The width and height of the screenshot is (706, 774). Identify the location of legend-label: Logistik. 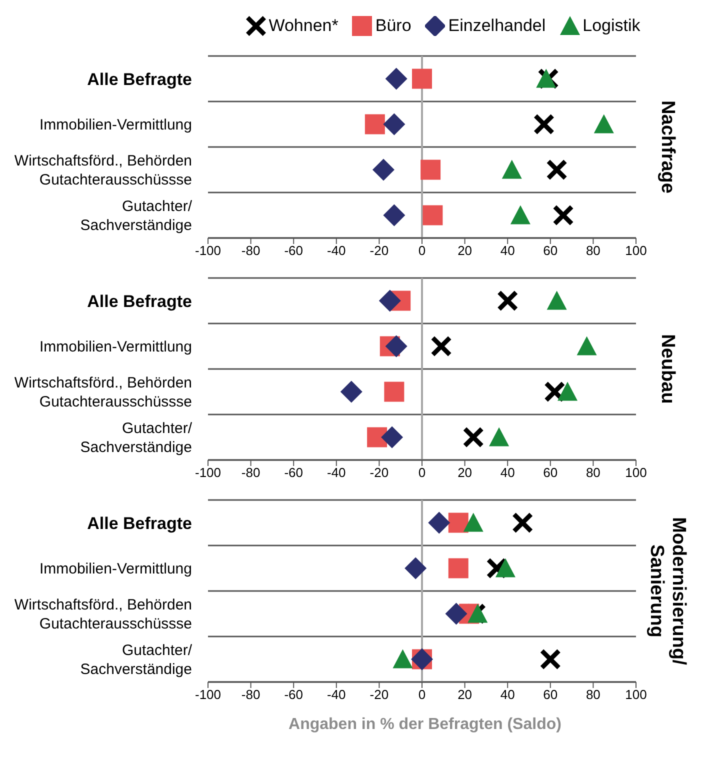
(611, 26).